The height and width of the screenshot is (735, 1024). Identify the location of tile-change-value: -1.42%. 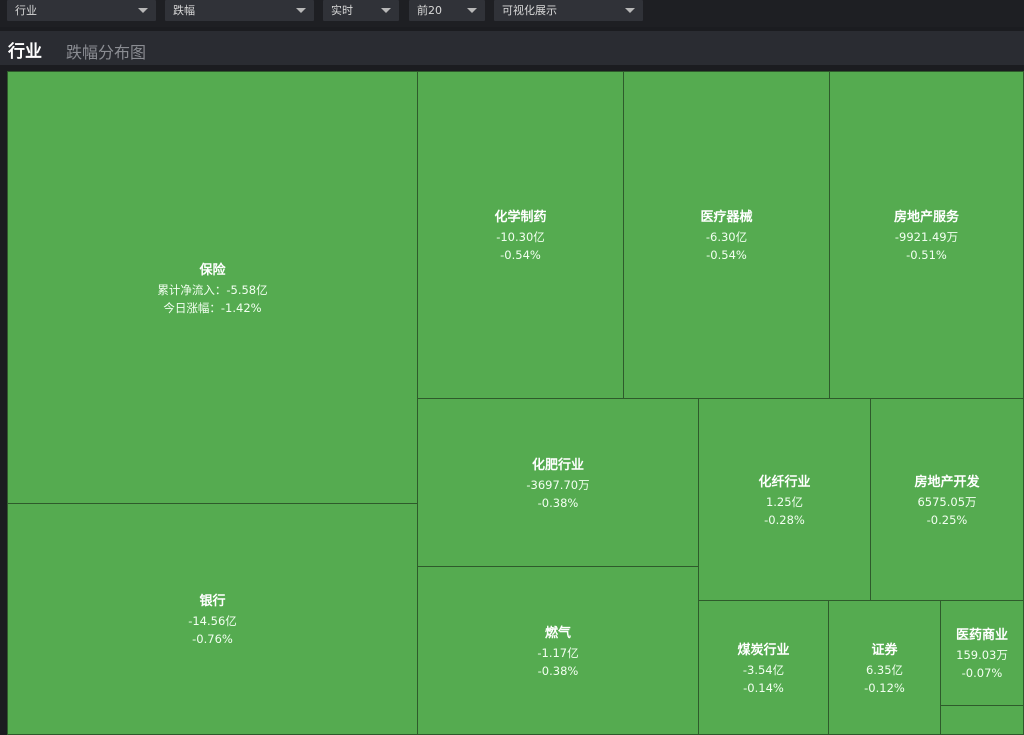
(241, 307).